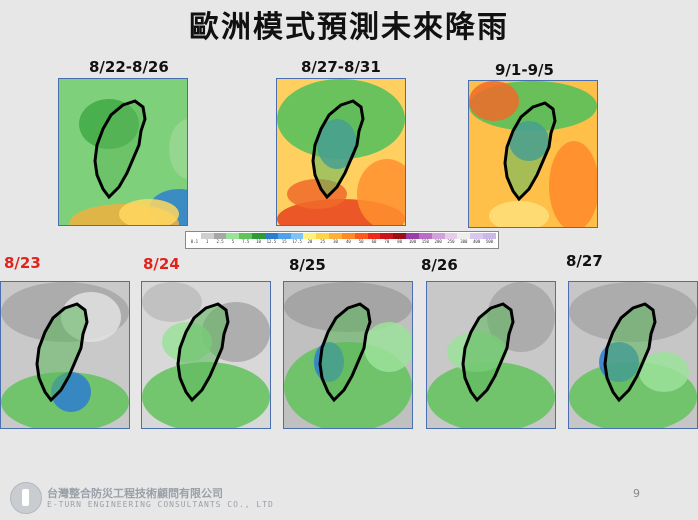 The image size is (698, 520). Describe the element at coordinates (636, 493) in the screenshot. I see `page-number: 9` at that location.